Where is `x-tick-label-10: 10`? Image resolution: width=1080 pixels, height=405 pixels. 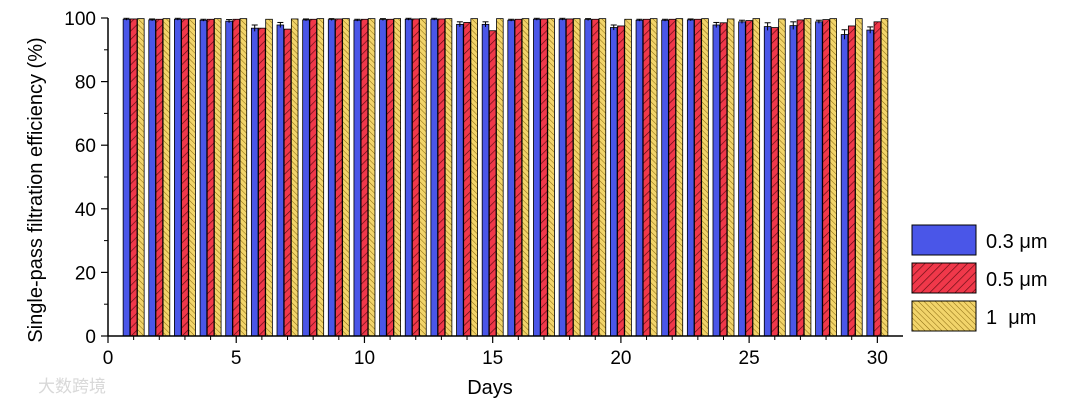
x-tick-label-10: 10 is located at coordinates (364, 358).